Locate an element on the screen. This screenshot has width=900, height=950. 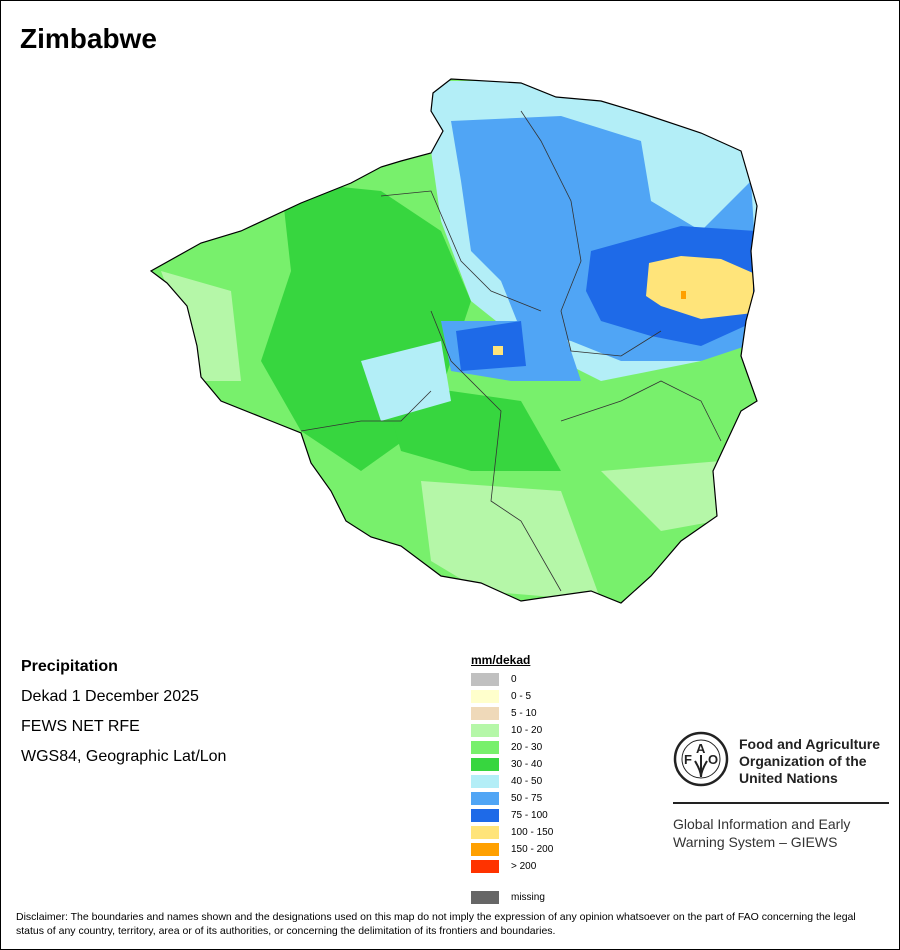
legend-item: 0 - 5 is located at coordinates (512, 696).